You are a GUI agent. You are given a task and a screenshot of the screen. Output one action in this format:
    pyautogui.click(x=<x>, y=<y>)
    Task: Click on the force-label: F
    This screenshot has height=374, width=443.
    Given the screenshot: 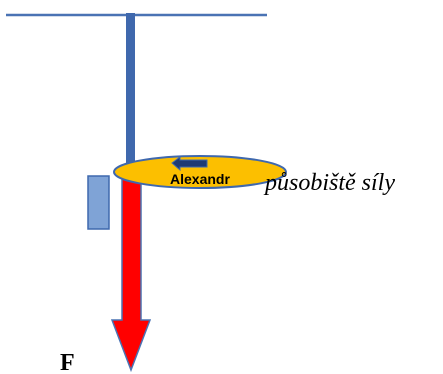 What is the action you would take?
    pyautogui.click(x=67, y=362)
    